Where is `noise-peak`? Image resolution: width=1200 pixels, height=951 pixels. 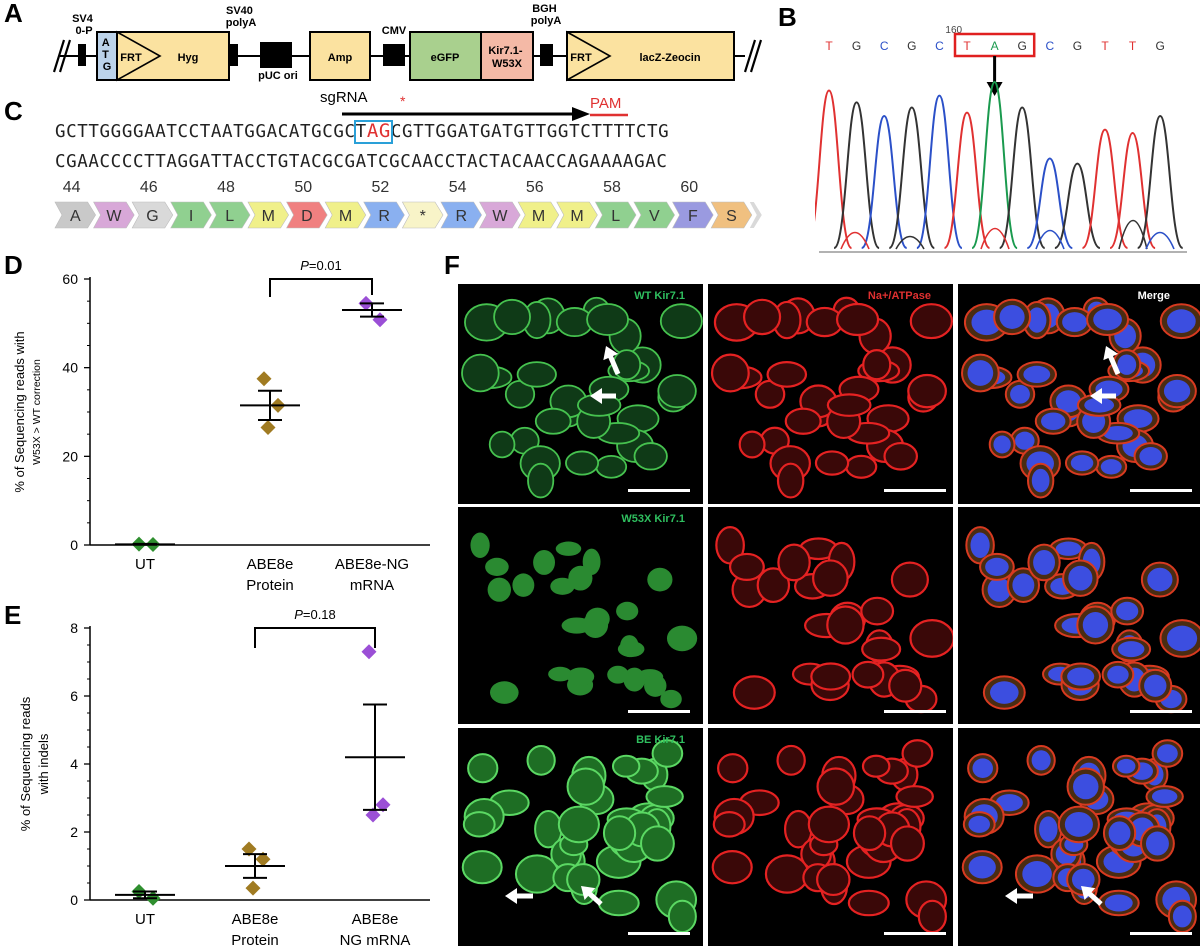
noise-peak is located at coordinates (855, 240).